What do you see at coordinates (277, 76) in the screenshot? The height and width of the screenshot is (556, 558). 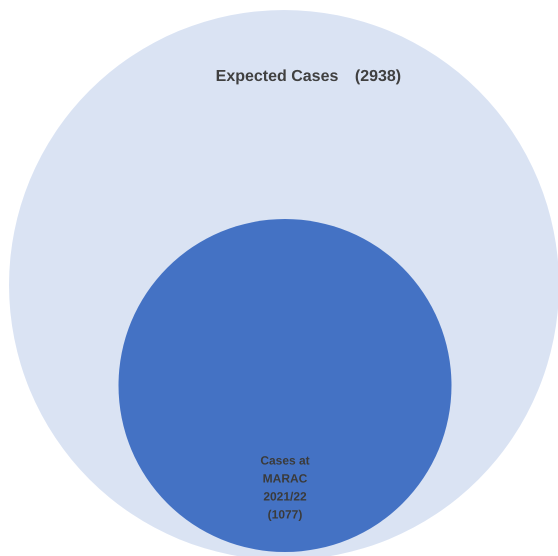 I see `category-label: Expected Cases` at bounding box center [277, 76].